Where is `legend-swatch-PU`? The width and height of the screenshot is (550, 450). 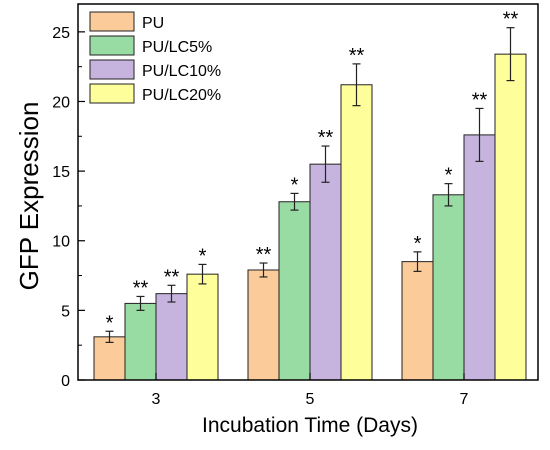
legend-swatch-PU is located at coordinates (112, 21).